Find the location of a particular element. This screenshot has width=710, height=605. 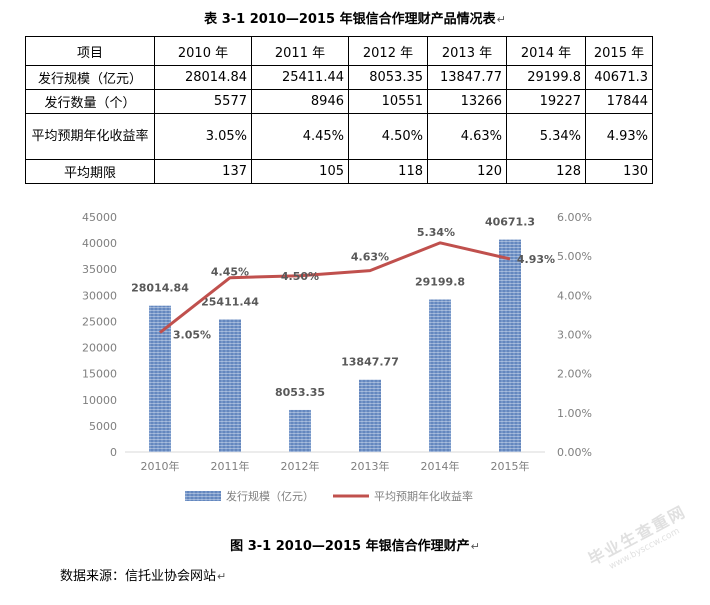

y-left-tick-label: 10000 is located at coordinates (99, 400).